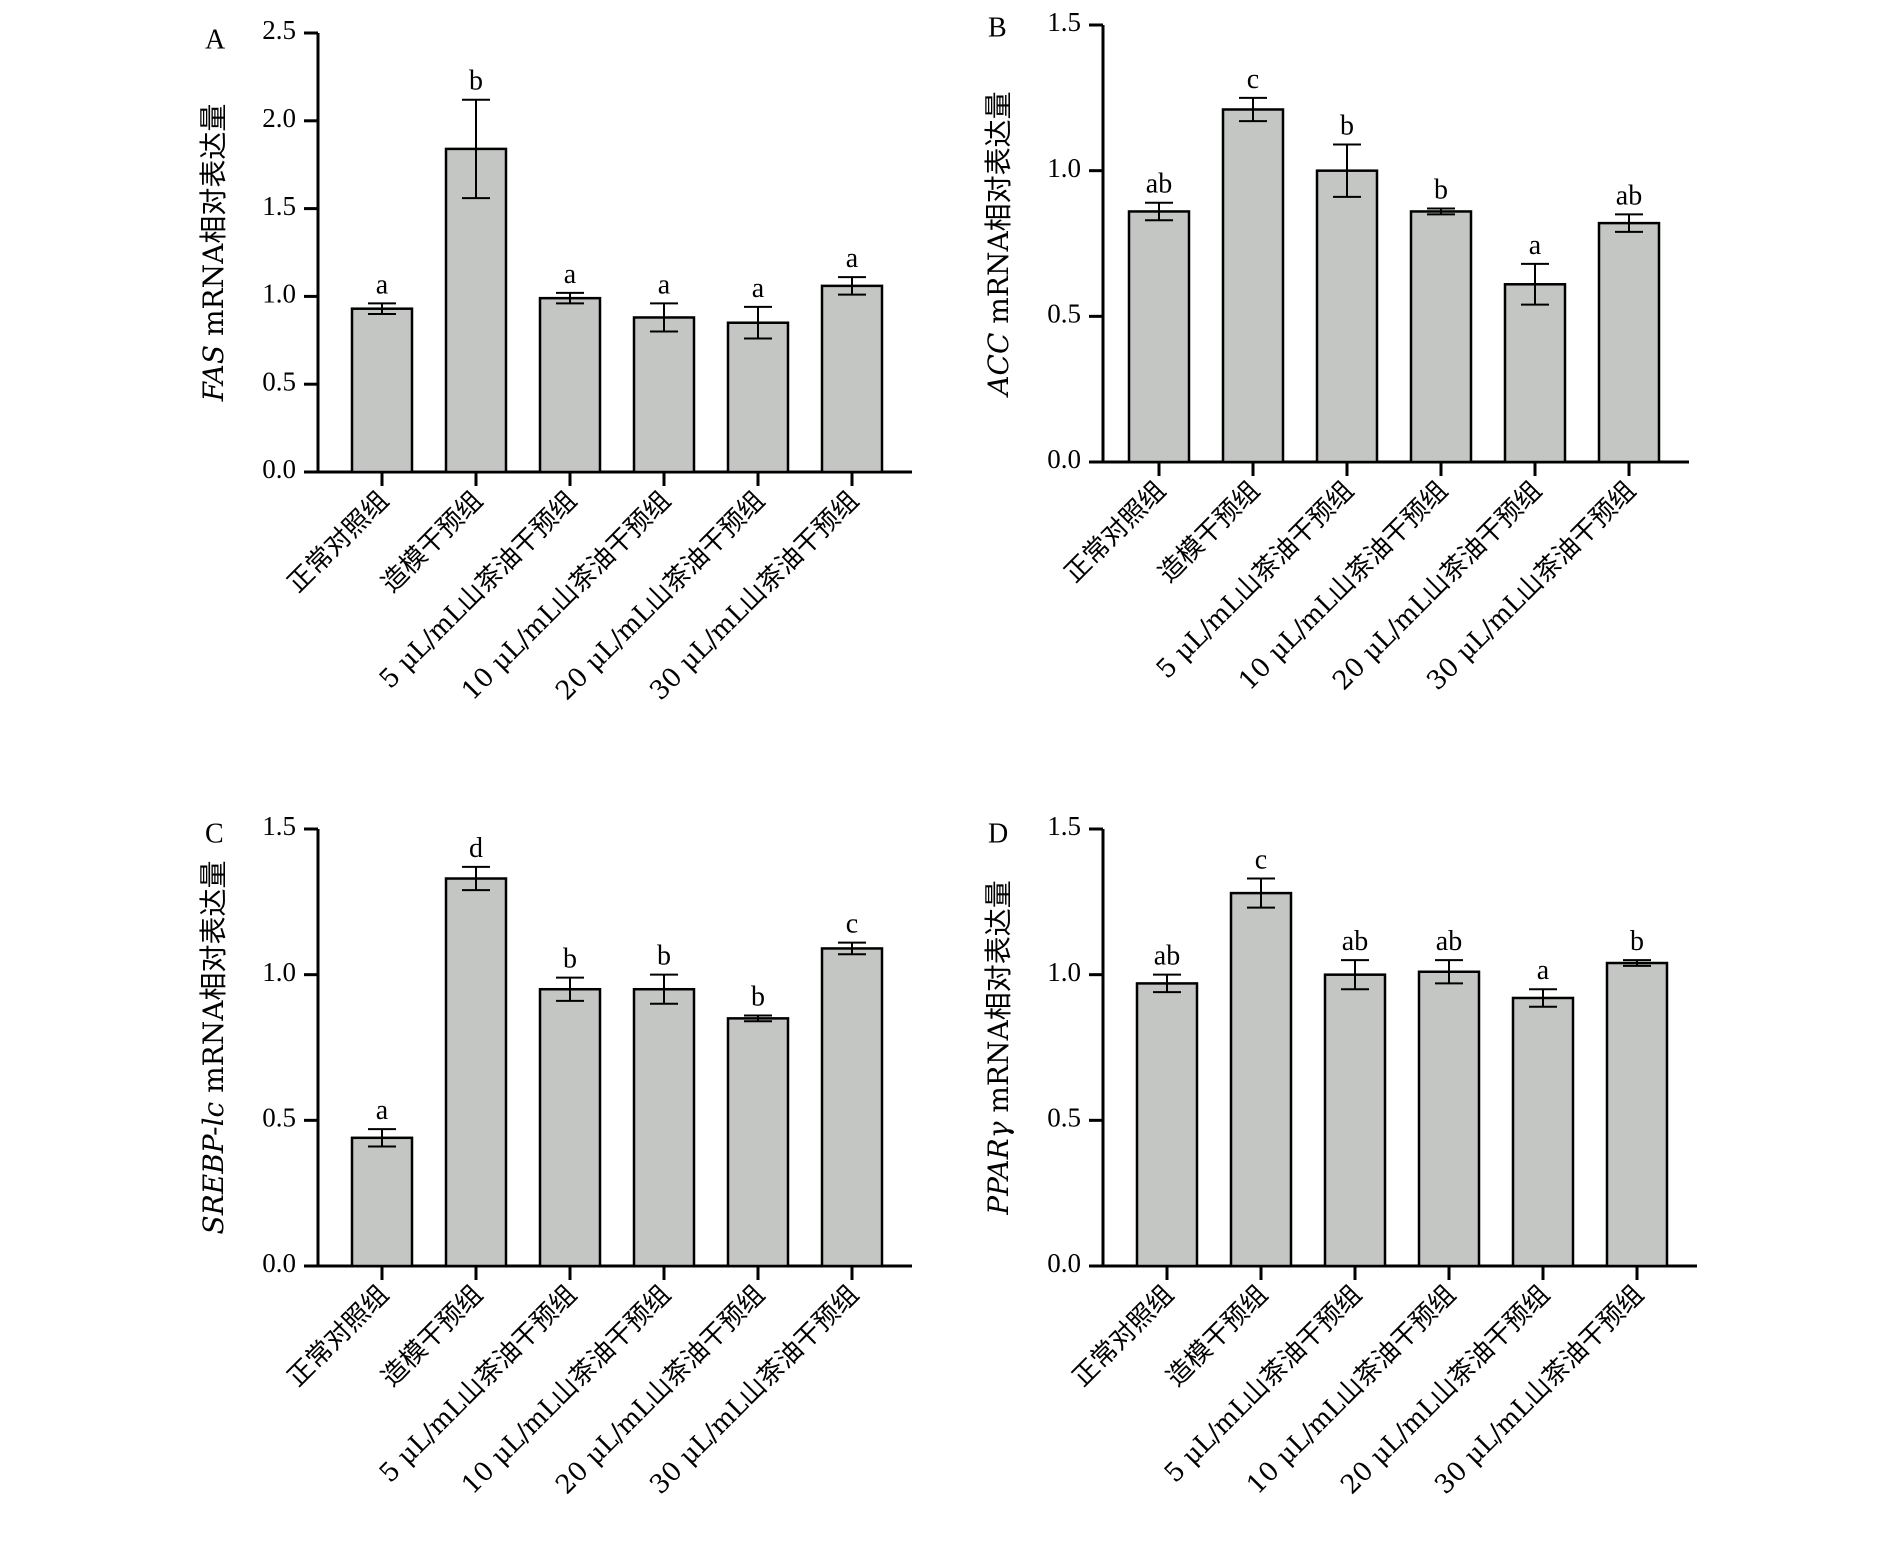 This screenshot has width=1890, height=1548. Describe the element at coordinates (279, 30) in the screenshot. I see `y-tick-label: 2.5` at that location.